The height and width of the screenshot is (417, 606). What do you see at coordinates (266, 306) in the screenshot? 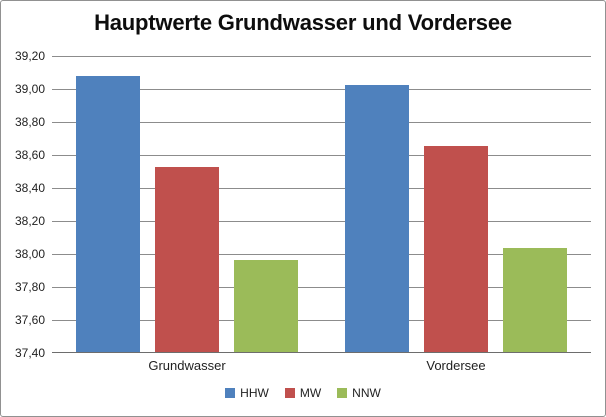
I see `bar-nnw-grundwasser` at bounding box center [266, 306].